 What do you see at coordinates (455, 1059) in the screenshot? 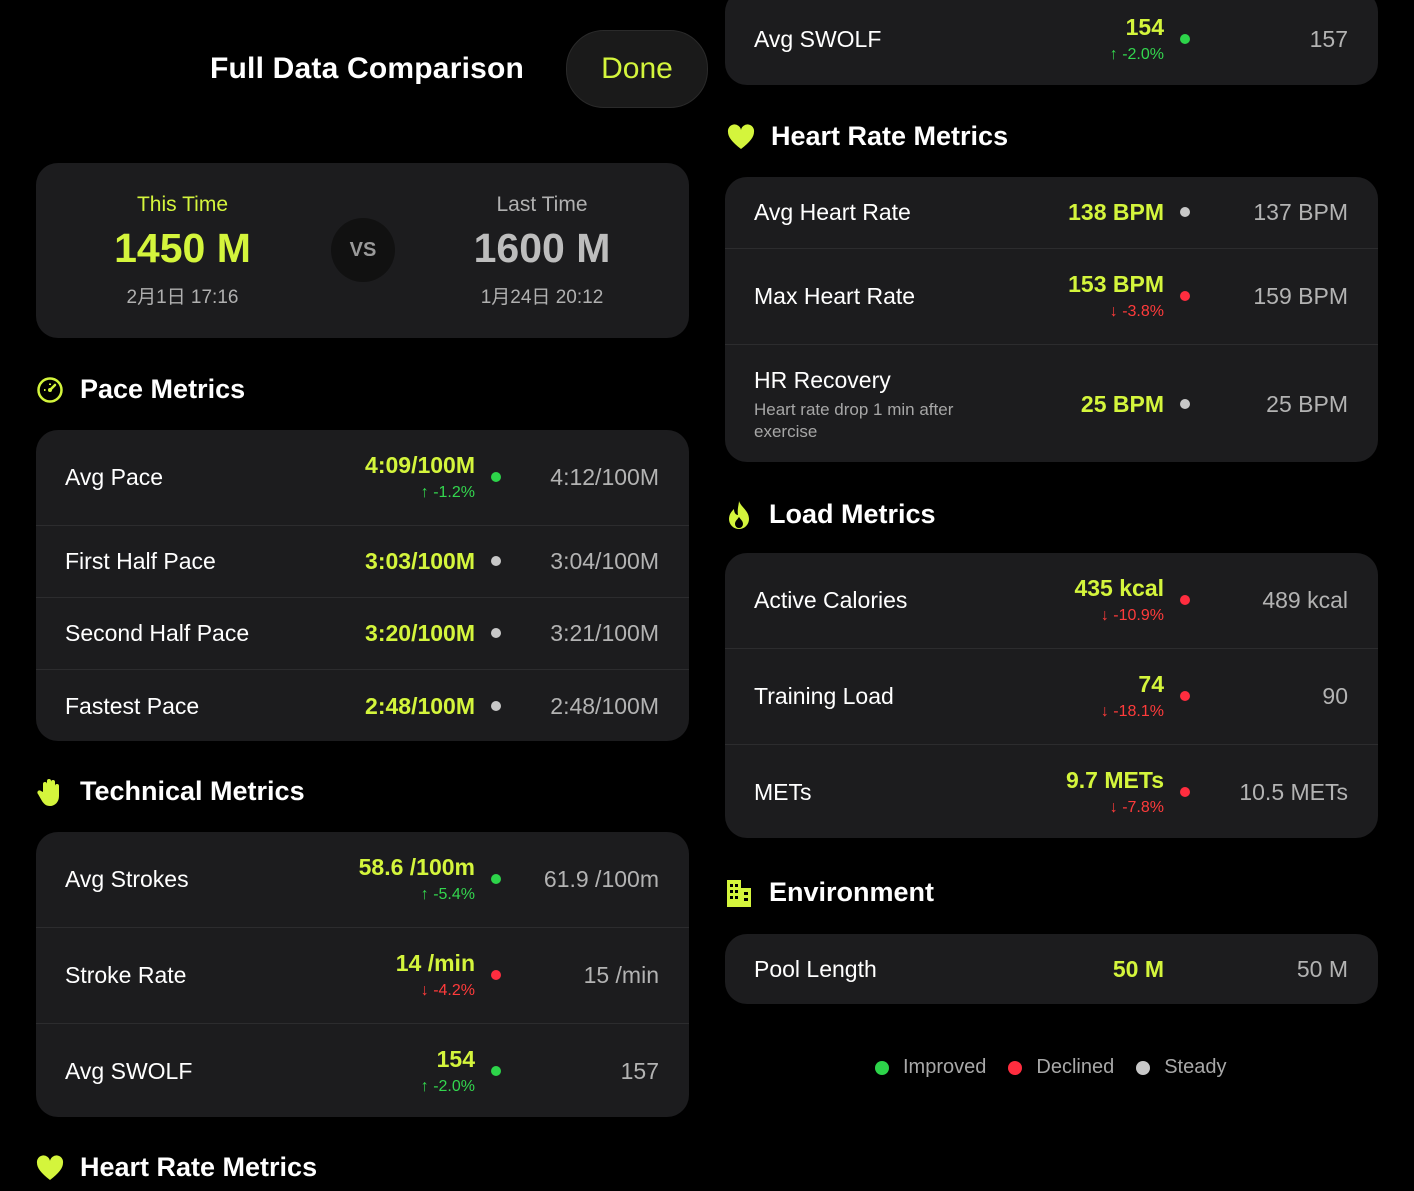
I see `metric-current: 154` at bounding box center [455, 1059].